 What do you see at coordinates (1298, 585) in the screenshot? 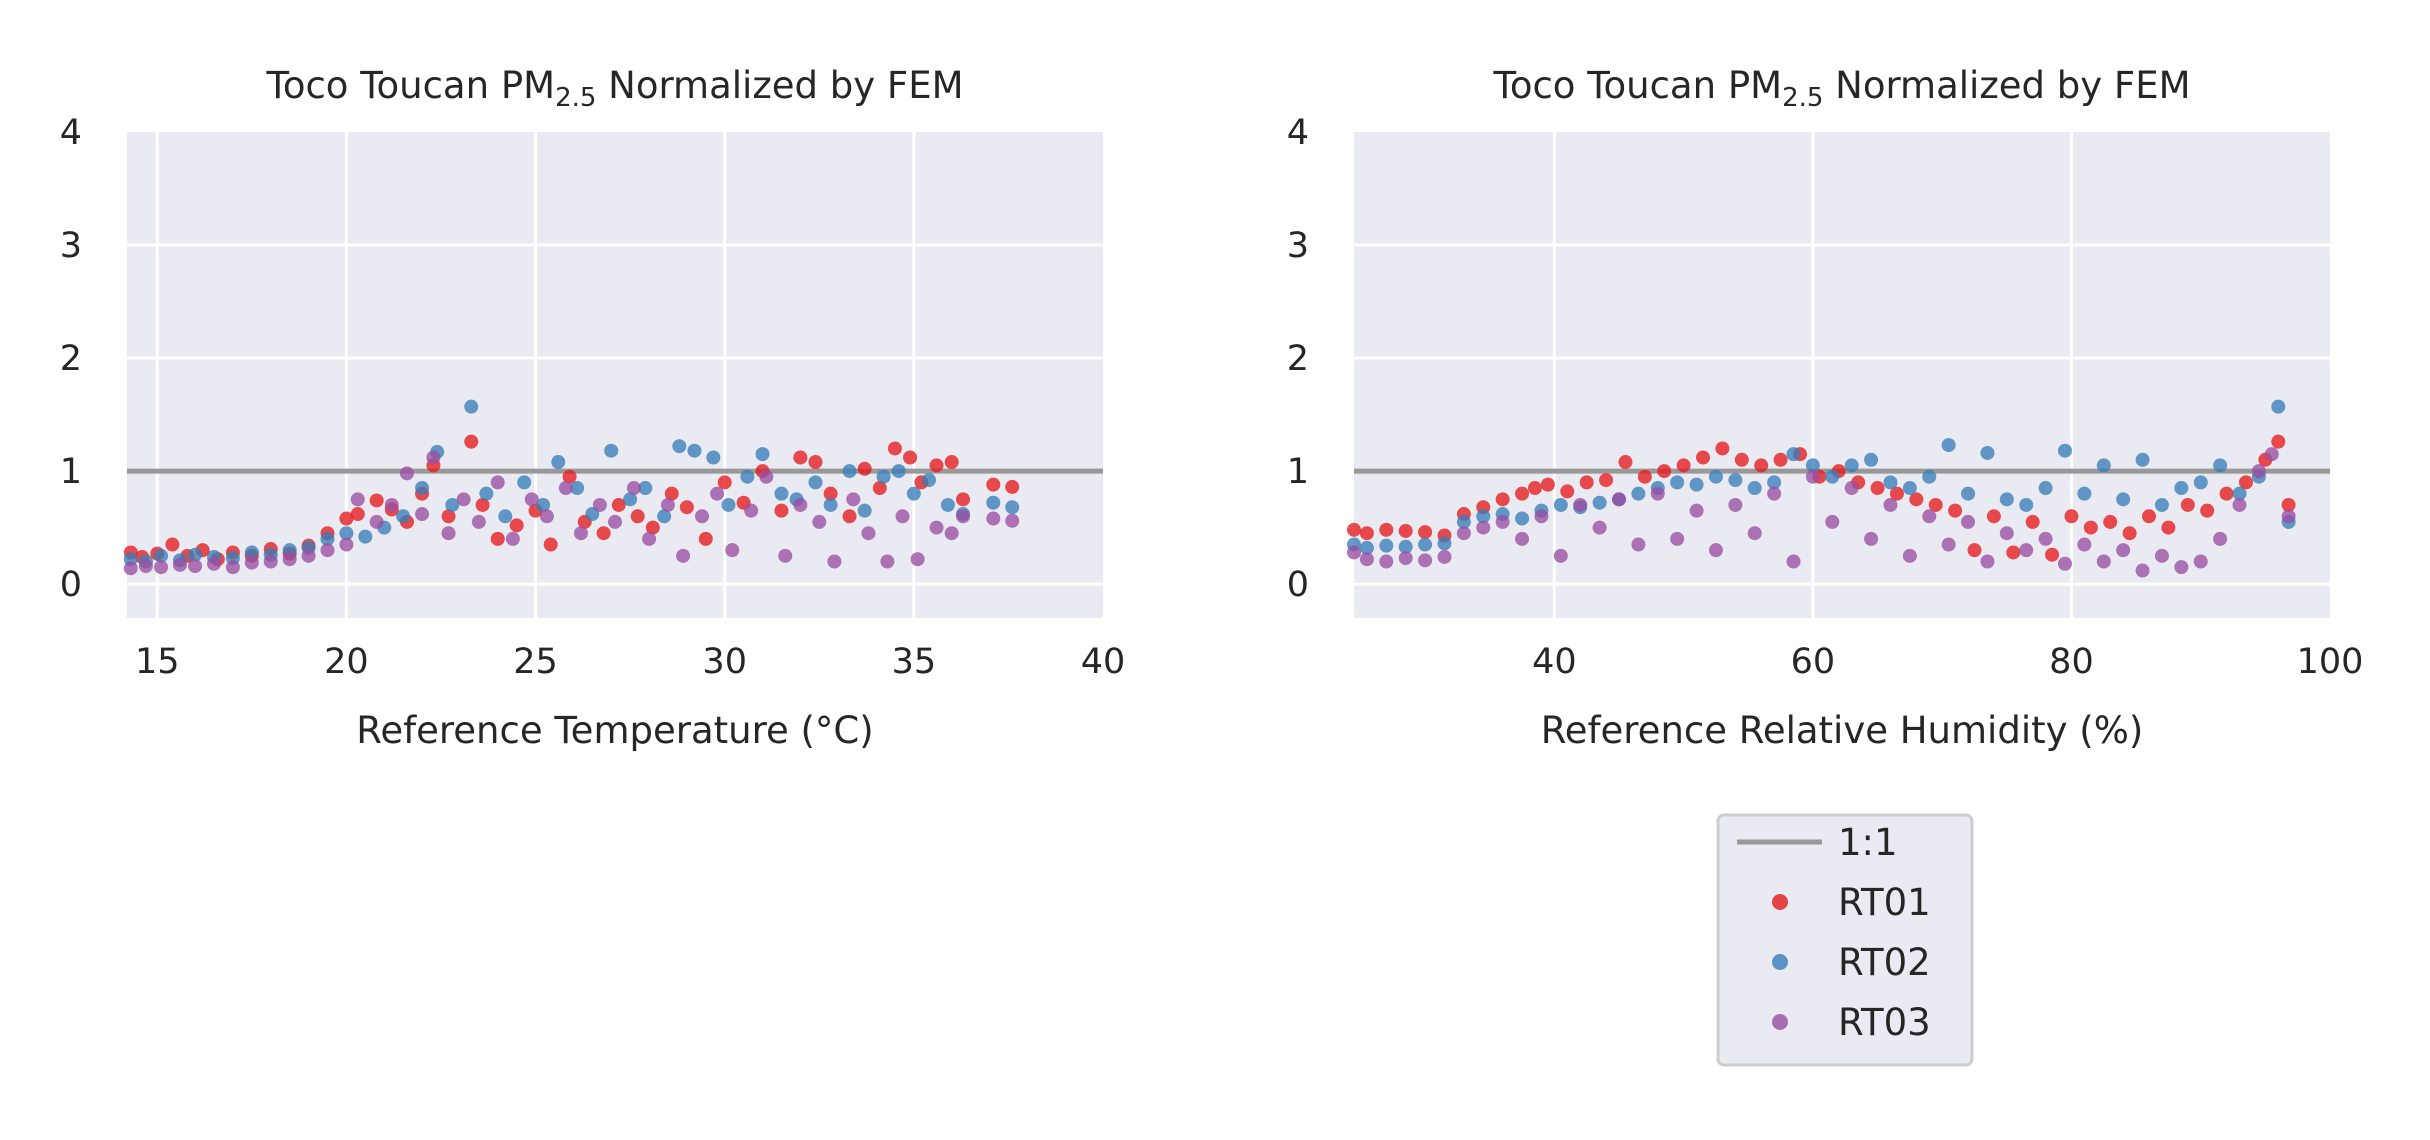
I see `y-tick-label: 0` at bounding box center [1298, 585].